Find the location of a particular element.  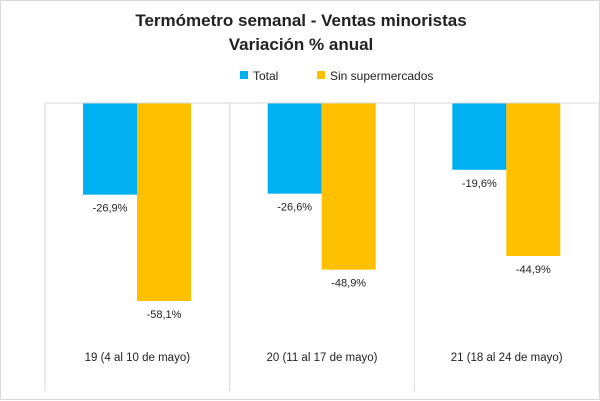

legend-label: Total is located at coordinates (265, 76).